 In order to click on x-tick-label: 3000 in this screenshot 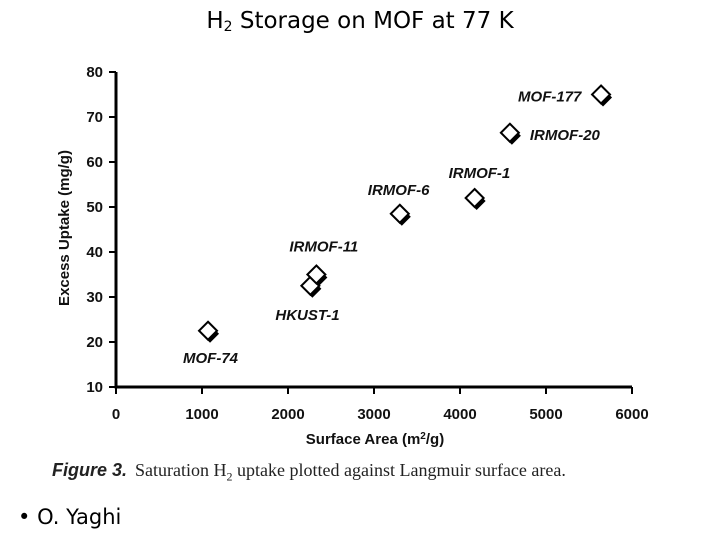, I will do `click(373, 414)`.